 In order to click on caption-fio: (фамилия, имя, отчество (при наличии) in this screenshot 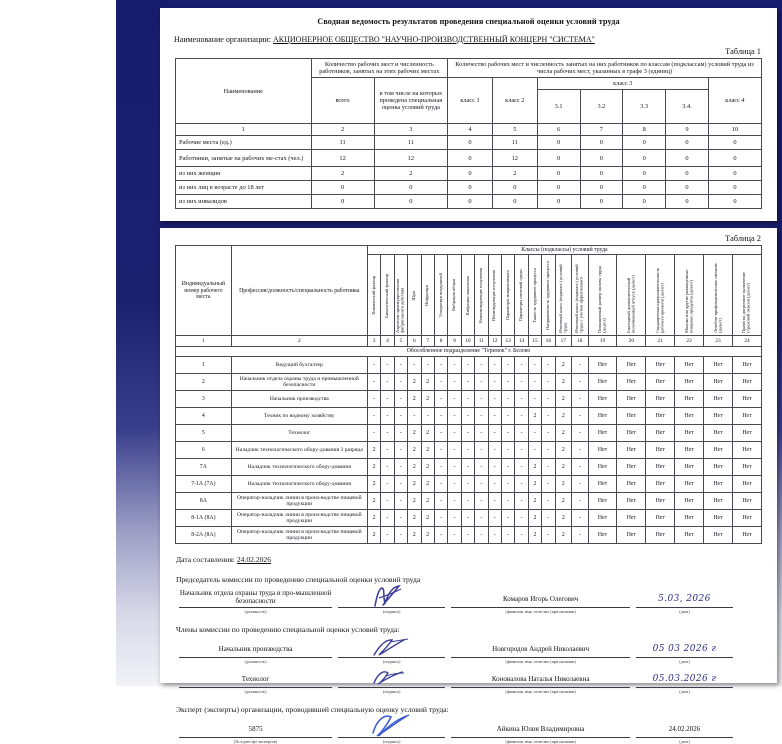, I will do `click(540, 691)`.